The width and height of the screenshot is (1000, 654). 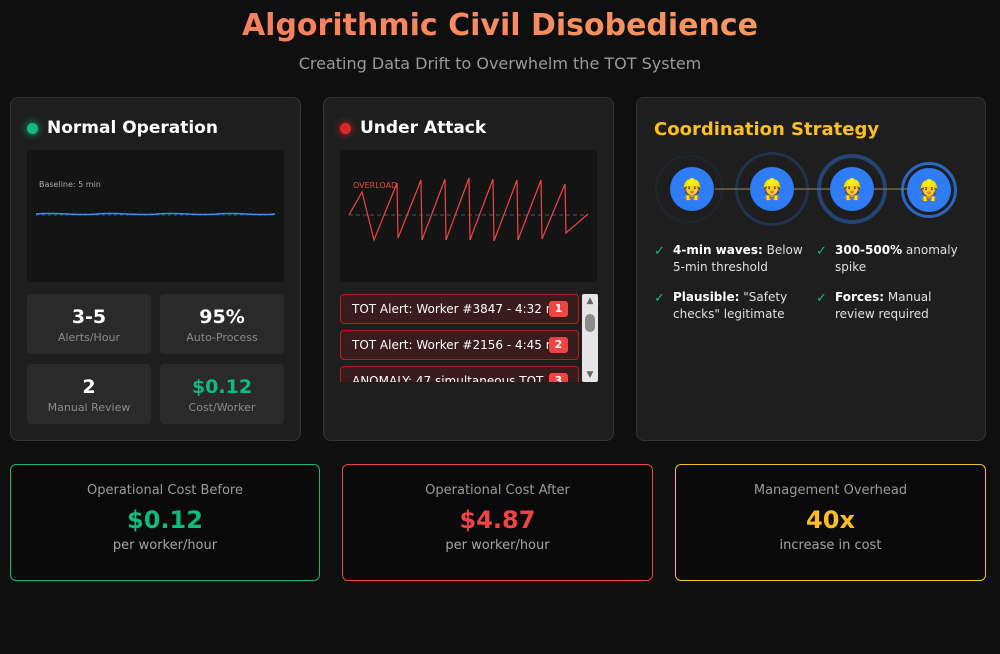 I want to click on metric-value: 2, so click(x=89, y=387).